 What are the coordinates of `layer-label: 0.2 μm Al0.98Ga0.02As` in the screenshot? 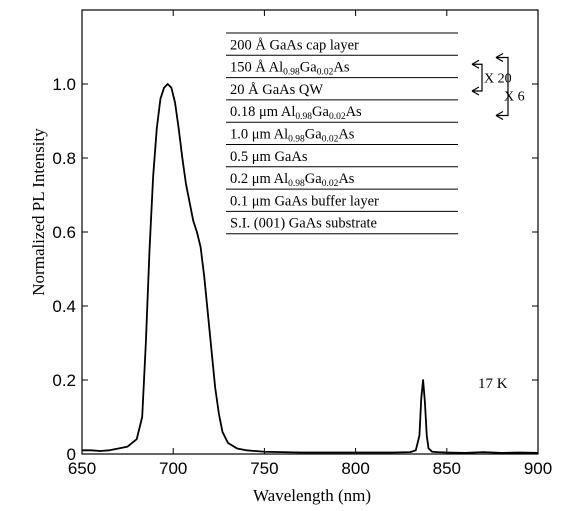 It's located at (292, 180).